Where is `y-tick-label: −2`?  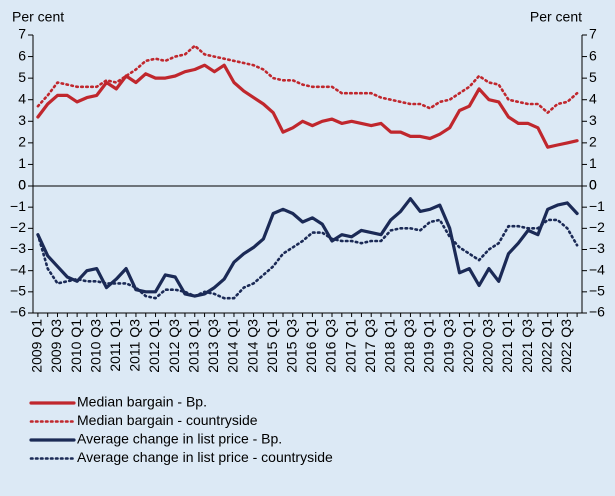 y-tick-label: −2 is located at coordinates (18, 227).